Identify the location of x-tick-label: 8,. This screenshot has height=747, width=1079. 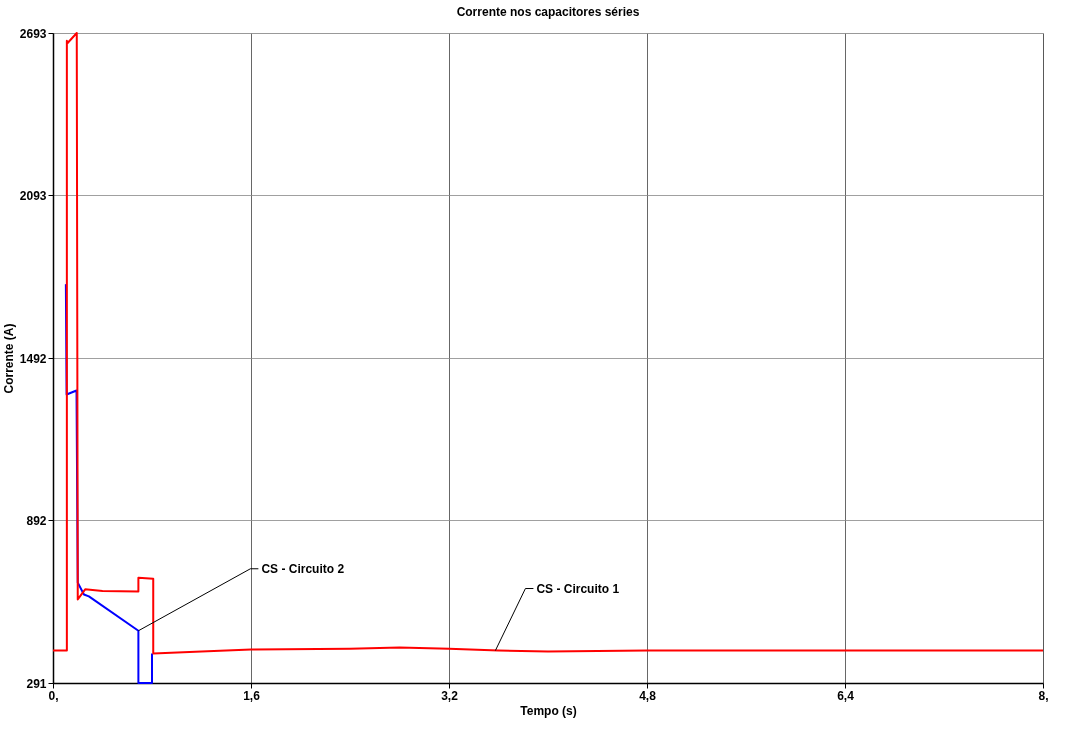
(1043, 695).